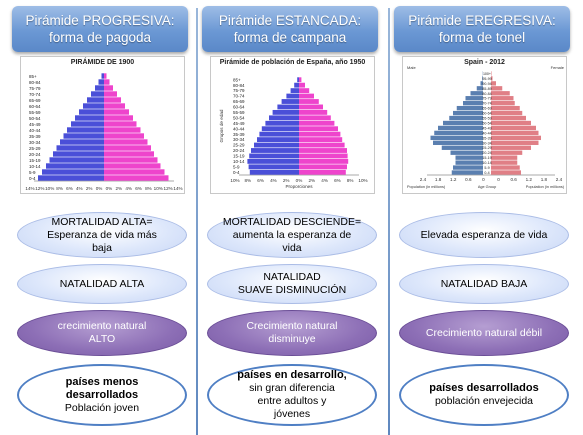 The width and height of the screenshot is (583, 435). I want to click on tick-label: 2%, so click(286, 180).